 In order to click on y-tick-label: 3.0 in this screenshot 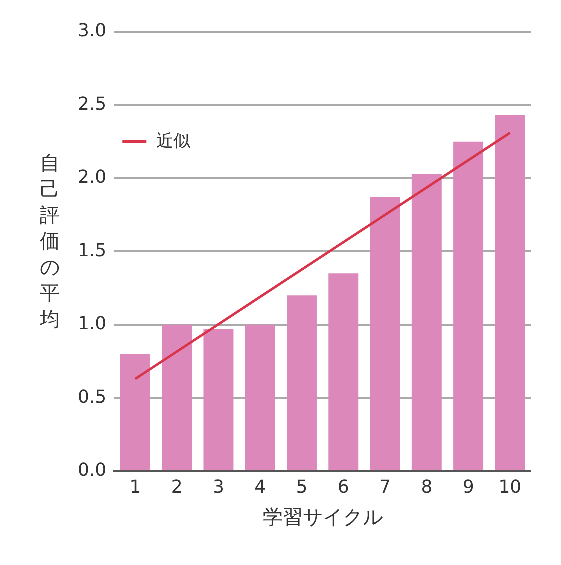, I will do `click(92, 31)`.